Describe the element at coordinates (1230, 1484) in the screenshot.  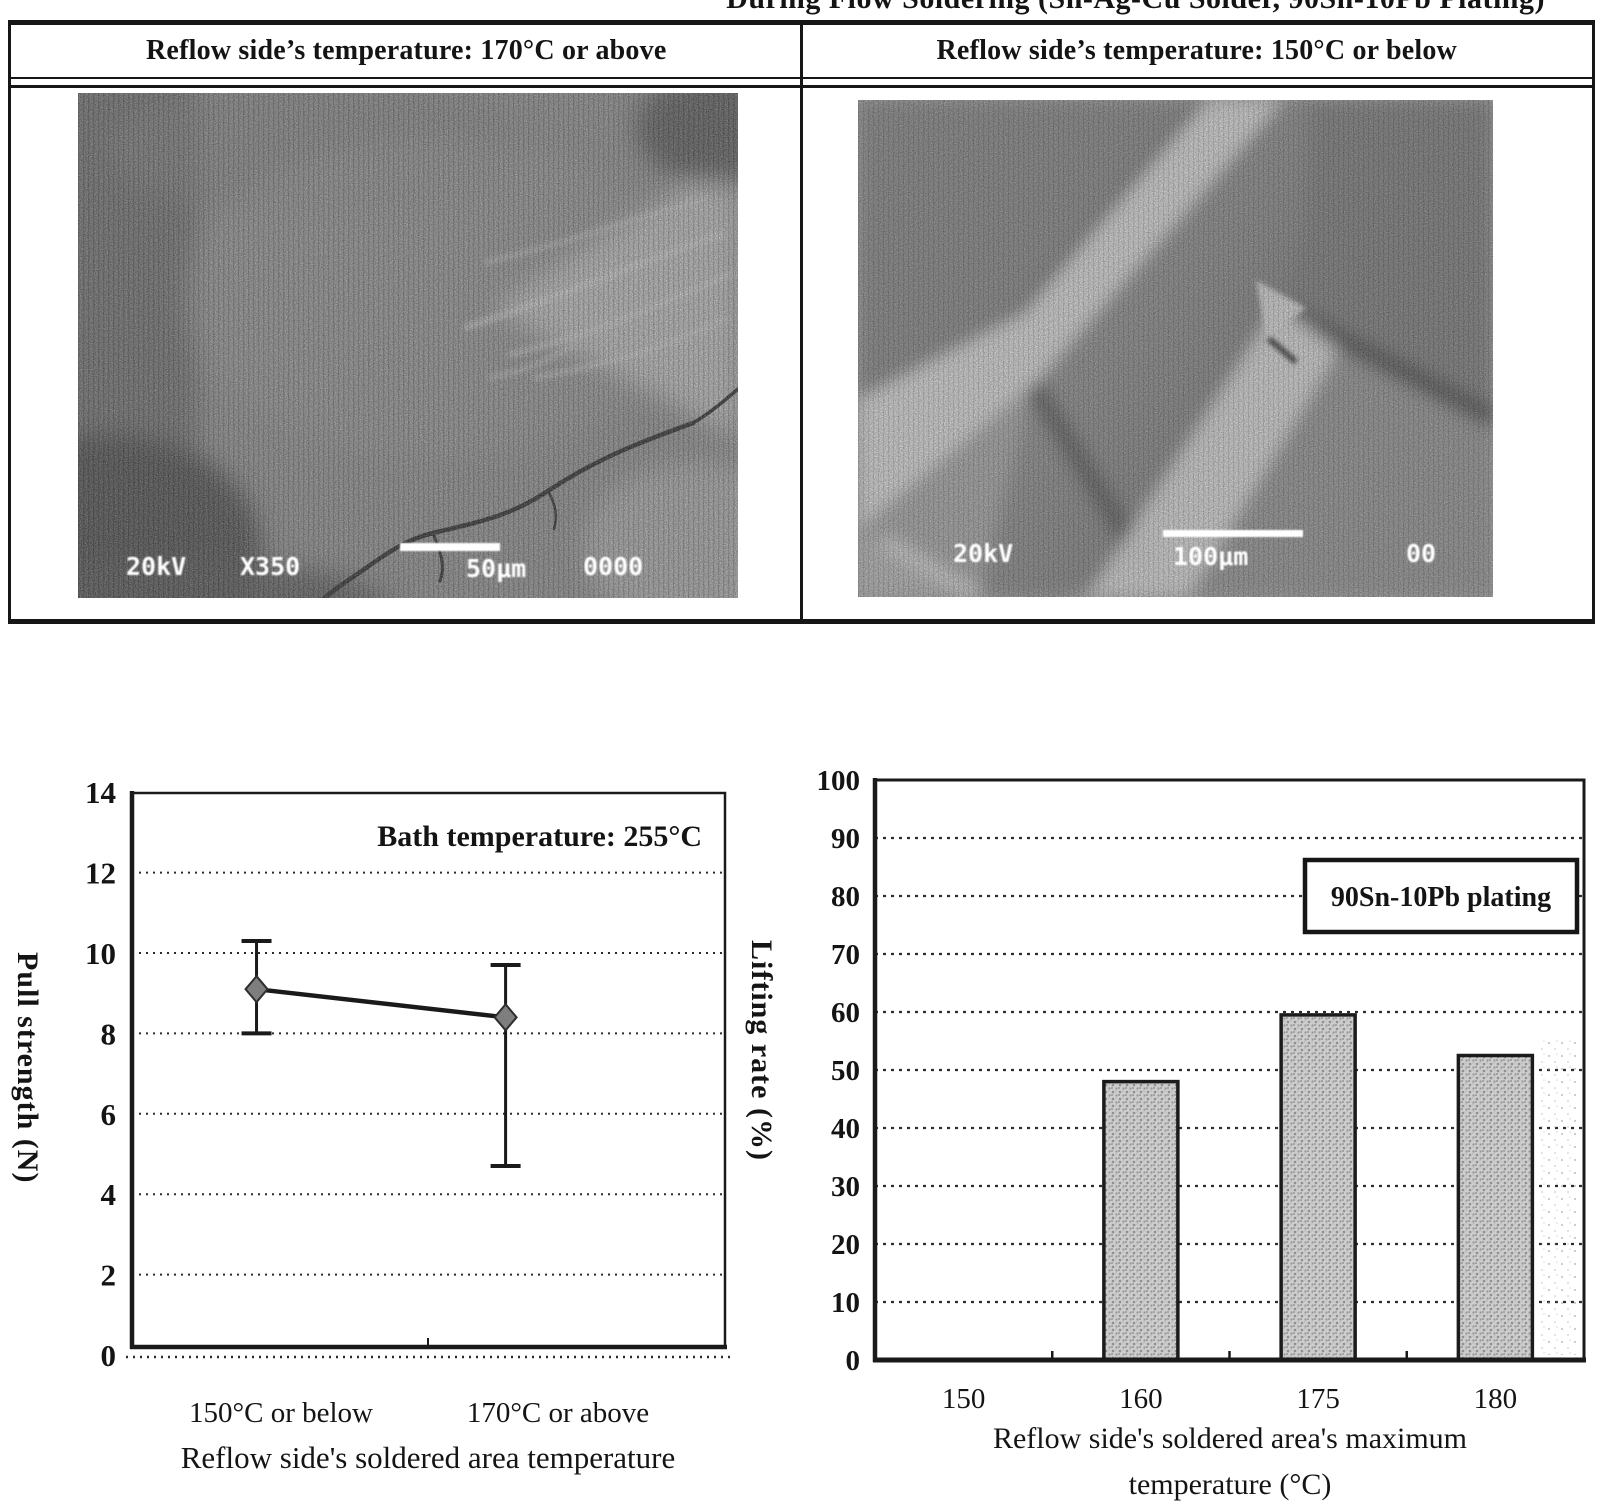
I see `lifting-rate-x-axis-title-line2: temperature (°C)` at that location.